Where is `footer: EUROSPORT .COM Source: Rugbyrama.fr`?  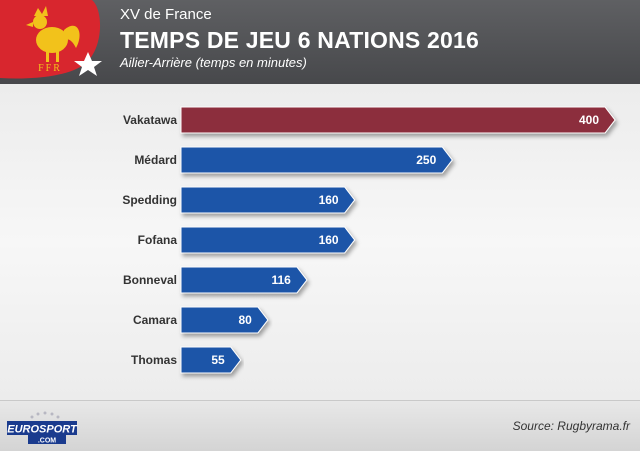
footer: EUROSPORT .COM Source: Rugbyrama.fr is located at coordinates (320, 425).